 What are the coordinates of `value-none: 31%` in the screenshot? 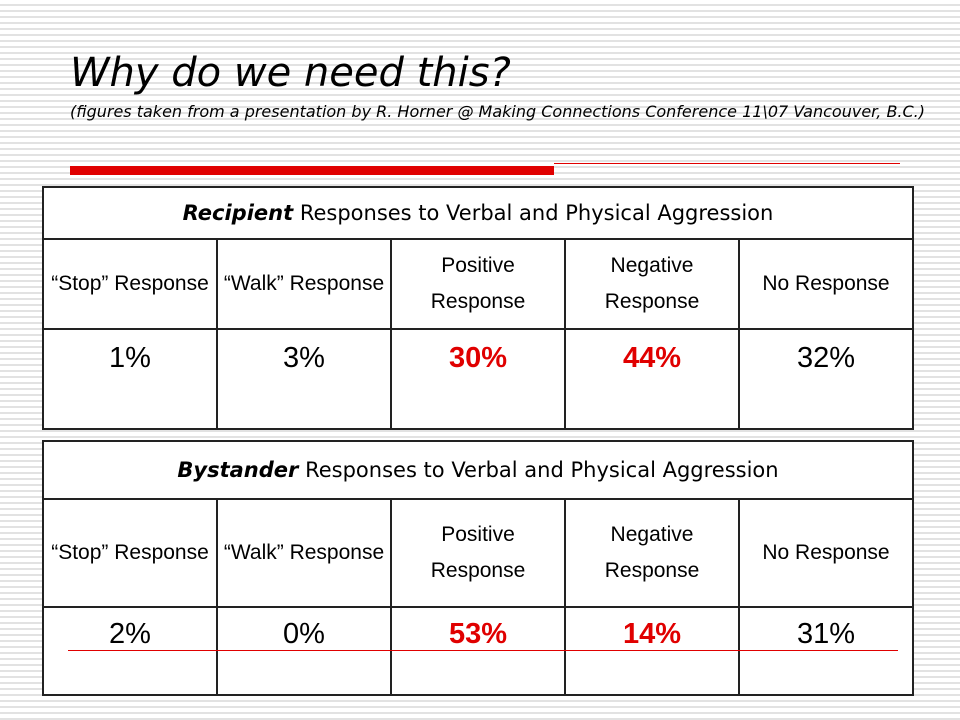 It's located at (826, 651).